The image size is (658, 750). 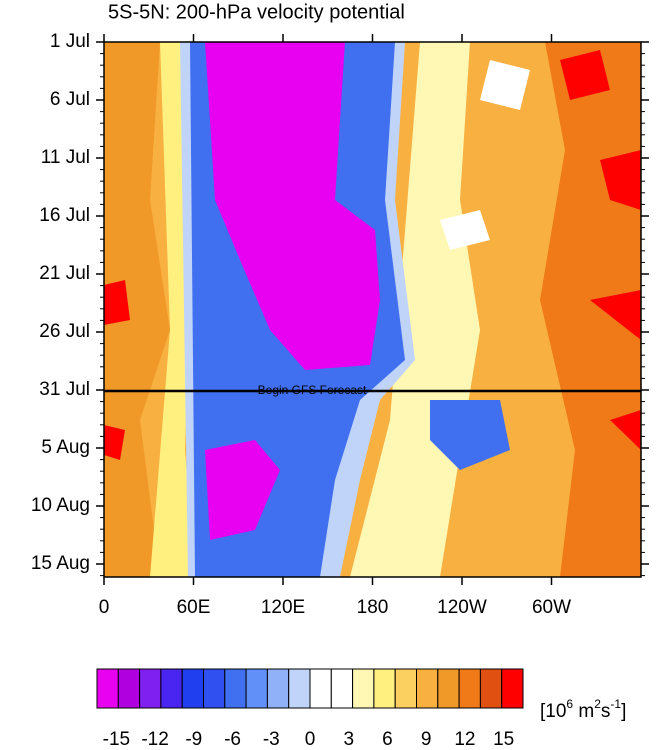 I want to click on colorbar: -15 -12 -9 -6 -3 0 3 6 9 12 15, so click(x=310, y=709).